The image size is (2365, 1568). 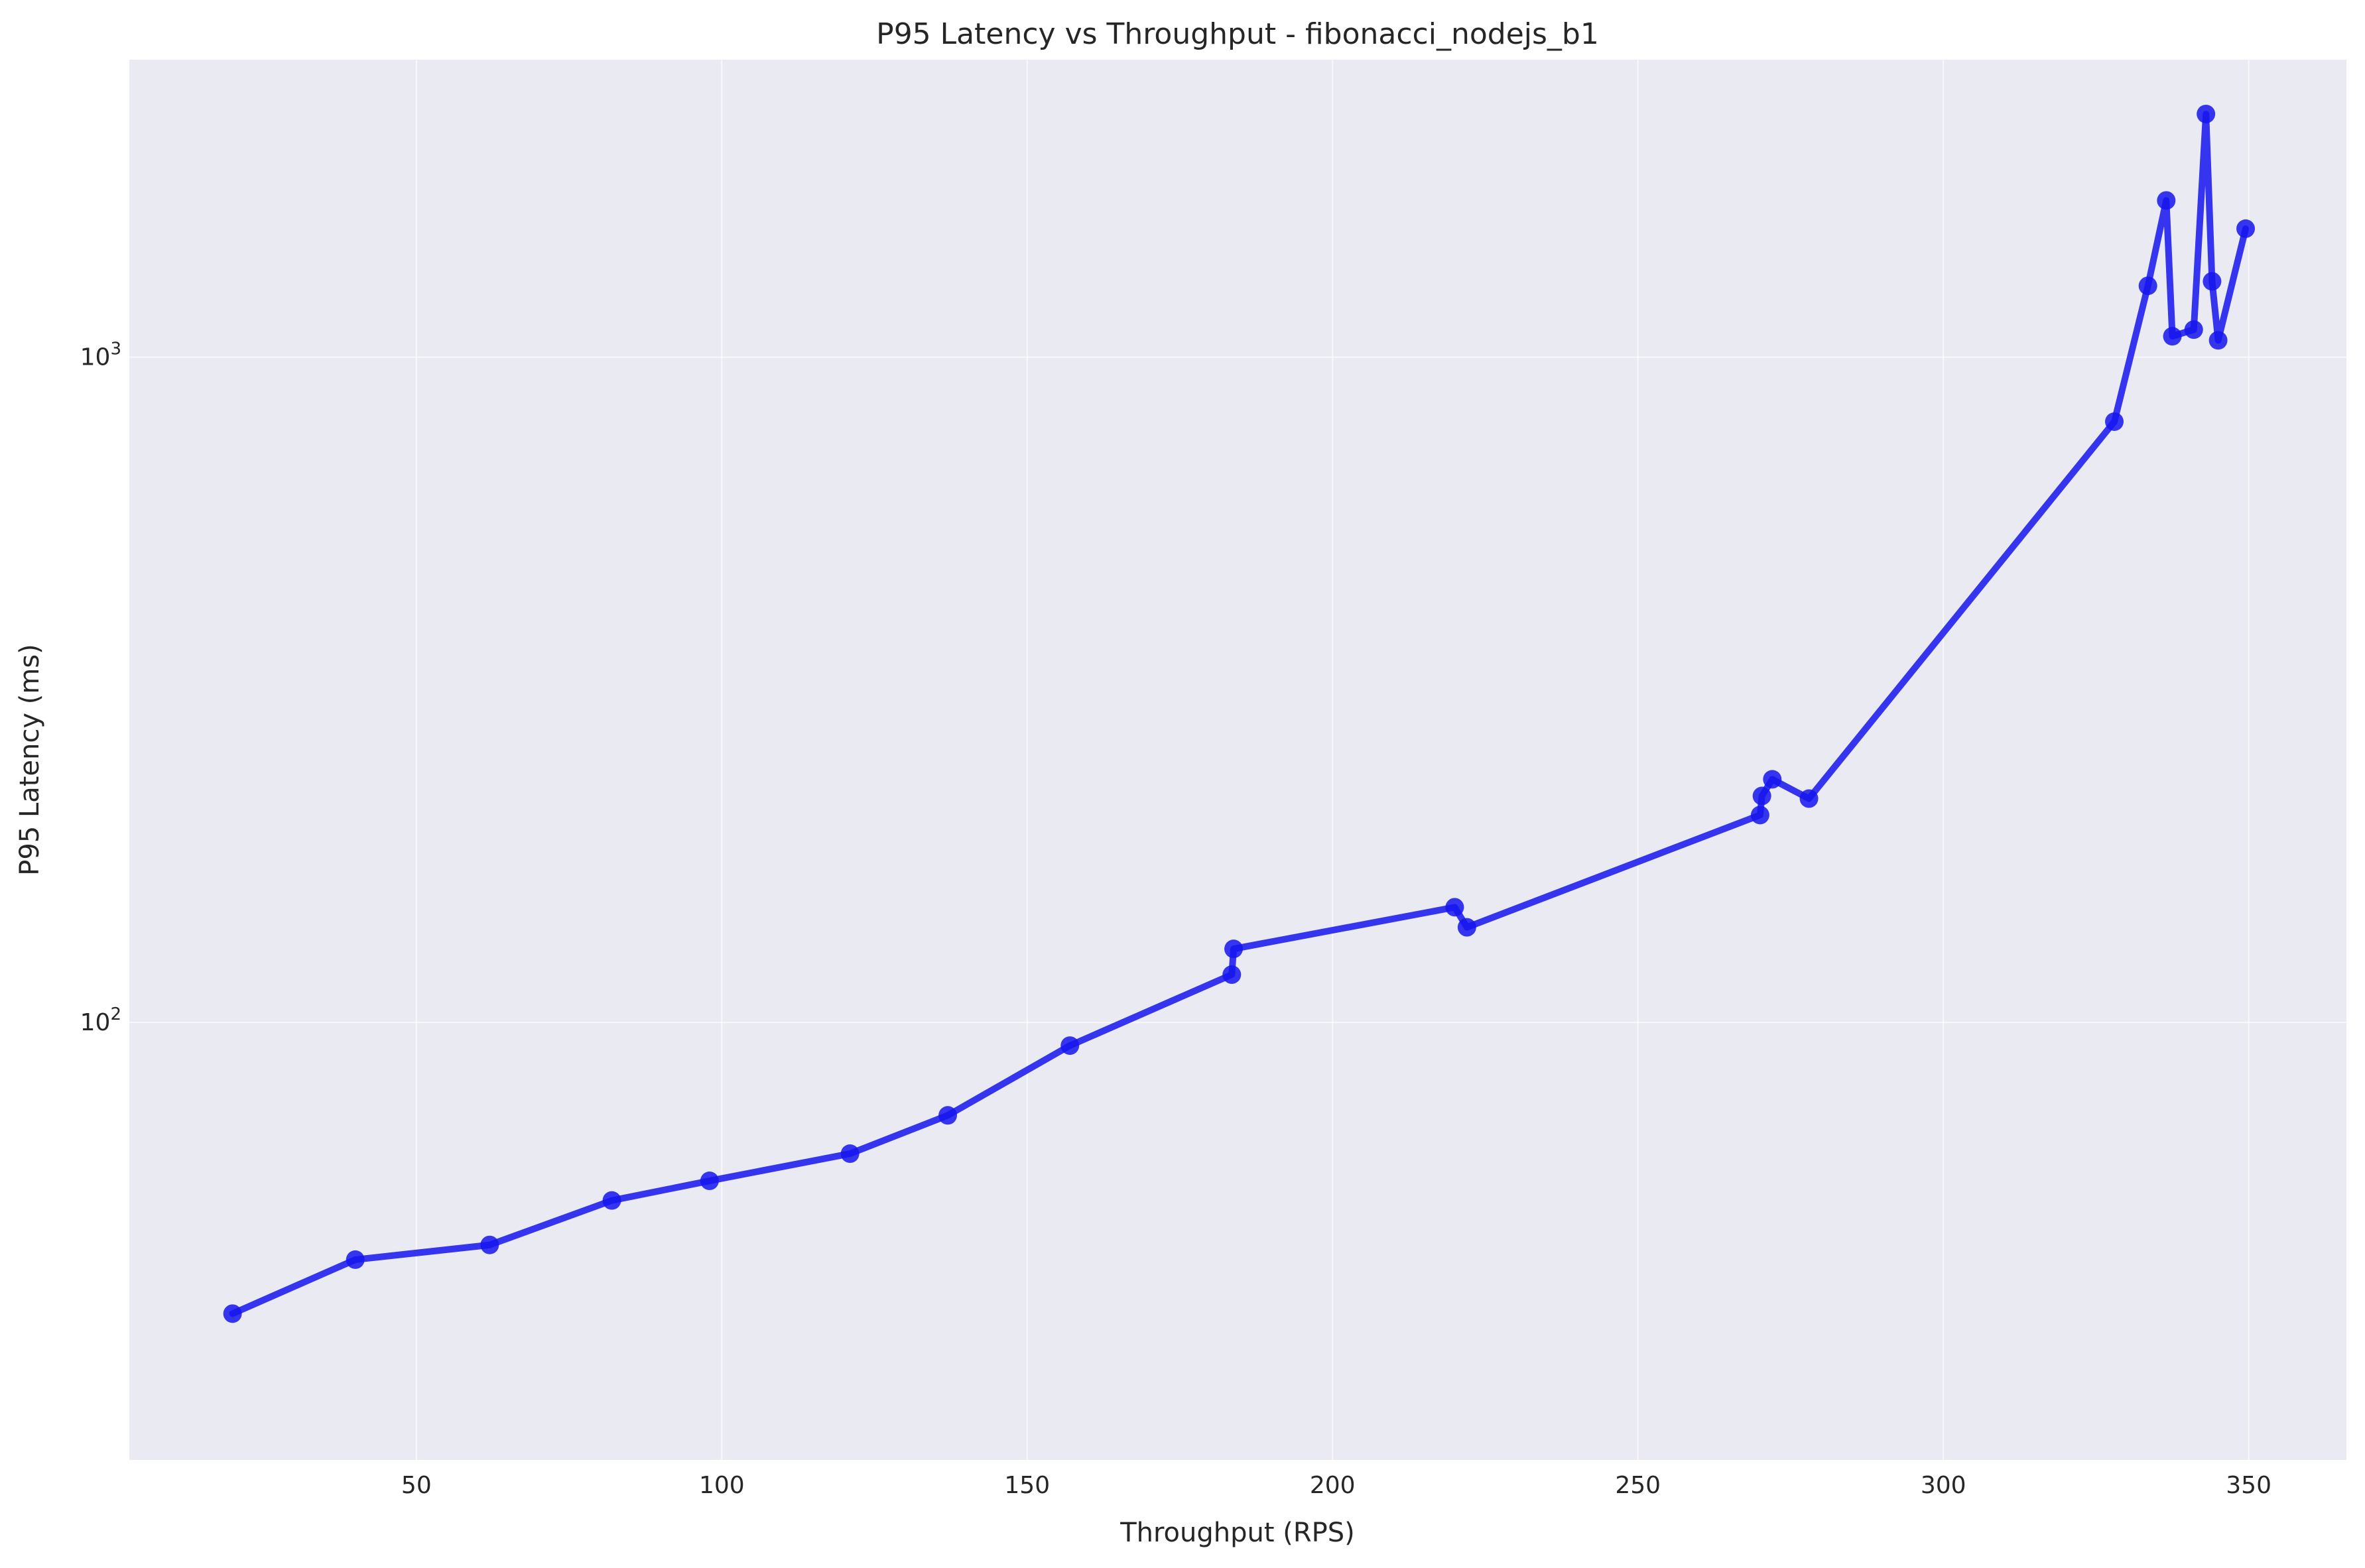 What do you see at coordinates (1237, 1533) in the screenshot?
I see `x-axis-label: Throughput (RPS)` at bounding box center [1237, 1533].